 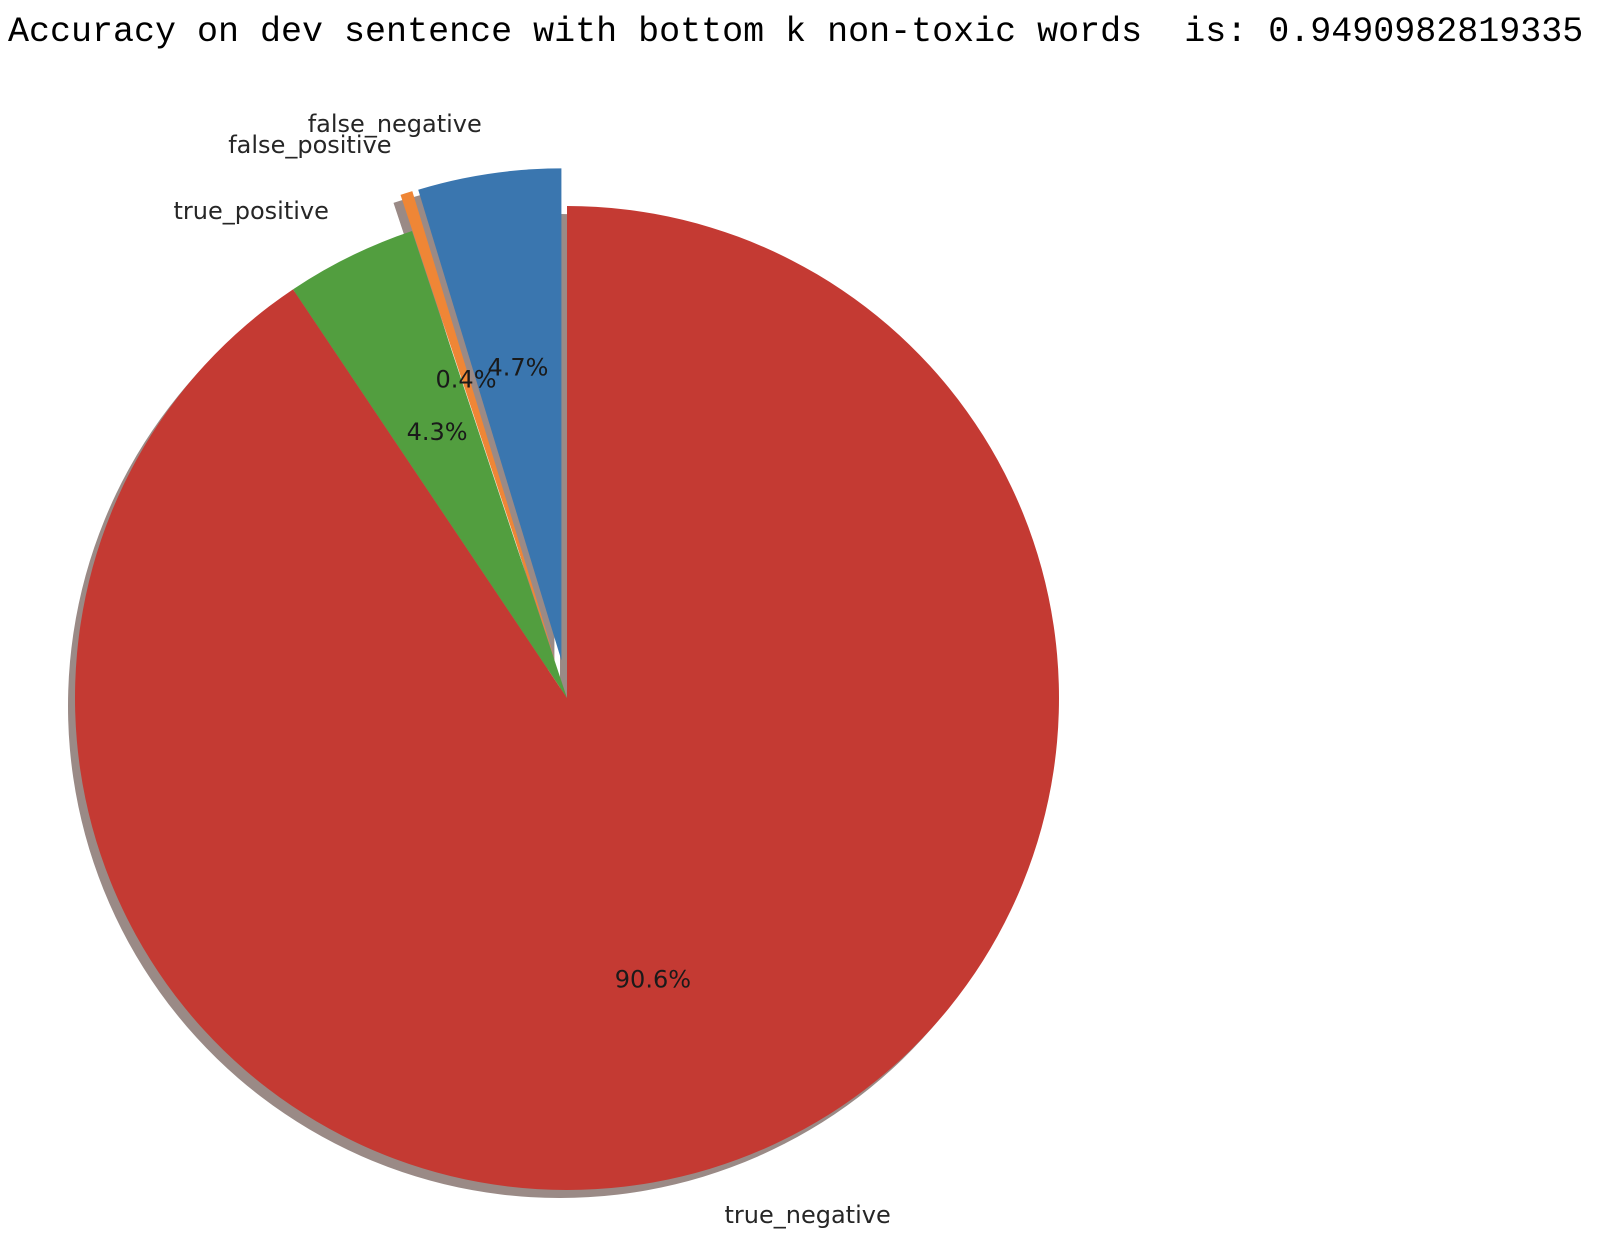 I want to click on label-false-negative: false_negative, so click(x=395, y=124).